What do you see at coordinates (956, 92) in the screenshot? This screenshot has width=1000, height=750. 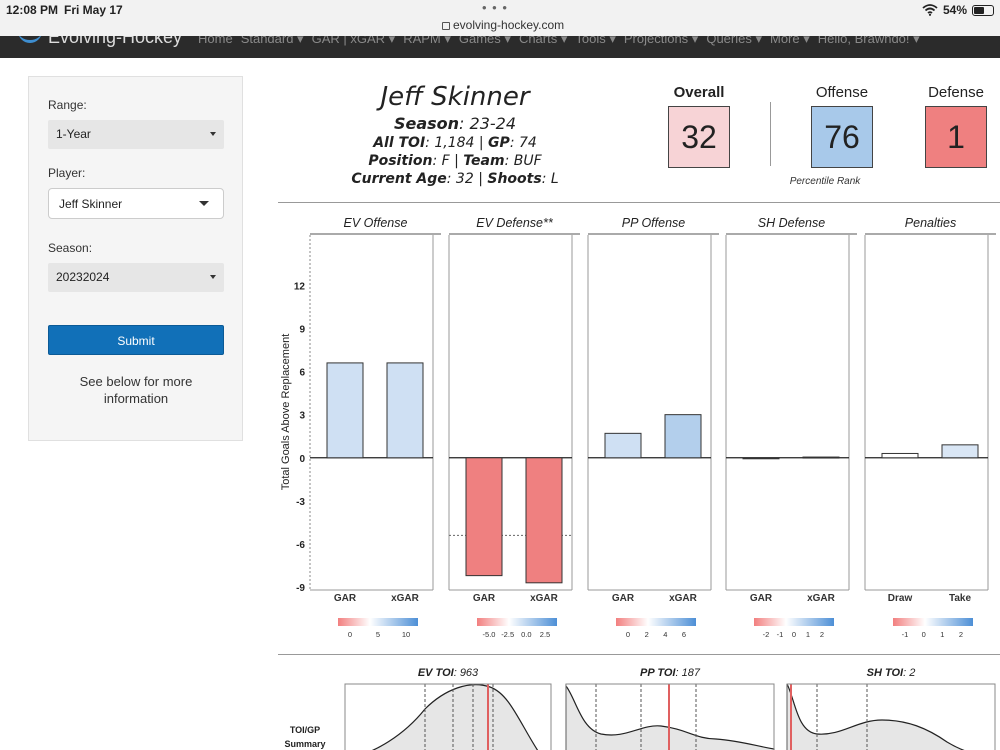 I see `defense-label: Defense` at bounding box center [956, 92].